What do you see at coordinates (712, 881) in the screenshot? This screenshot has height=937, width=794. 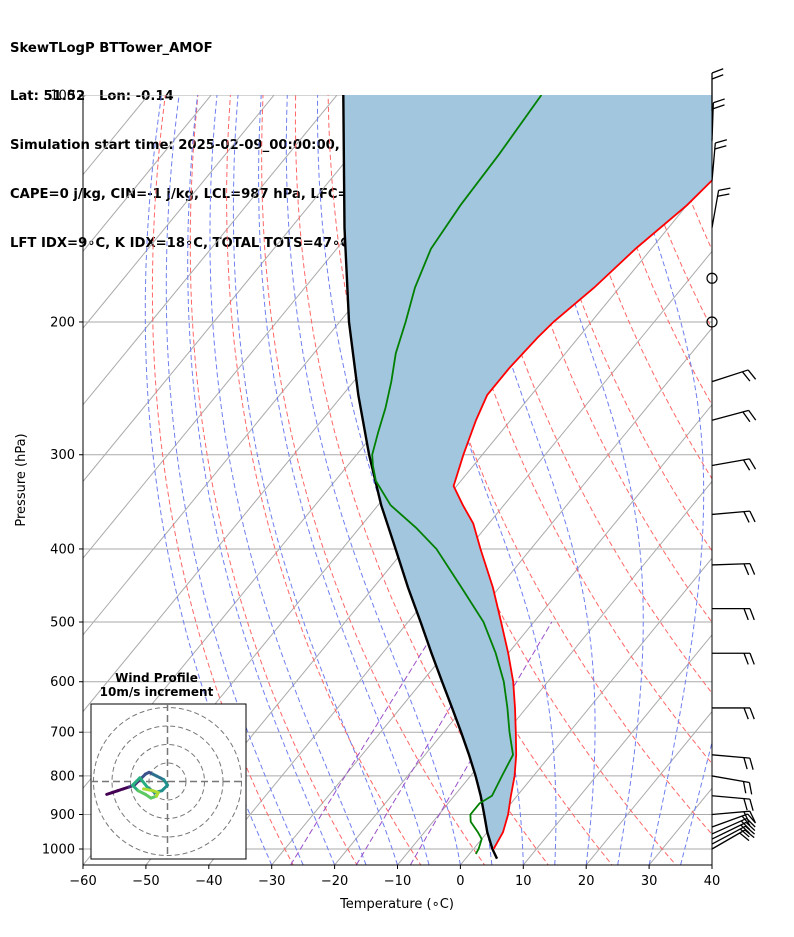 I see `x-tick-label: 40` at bounding box center [712, 881].